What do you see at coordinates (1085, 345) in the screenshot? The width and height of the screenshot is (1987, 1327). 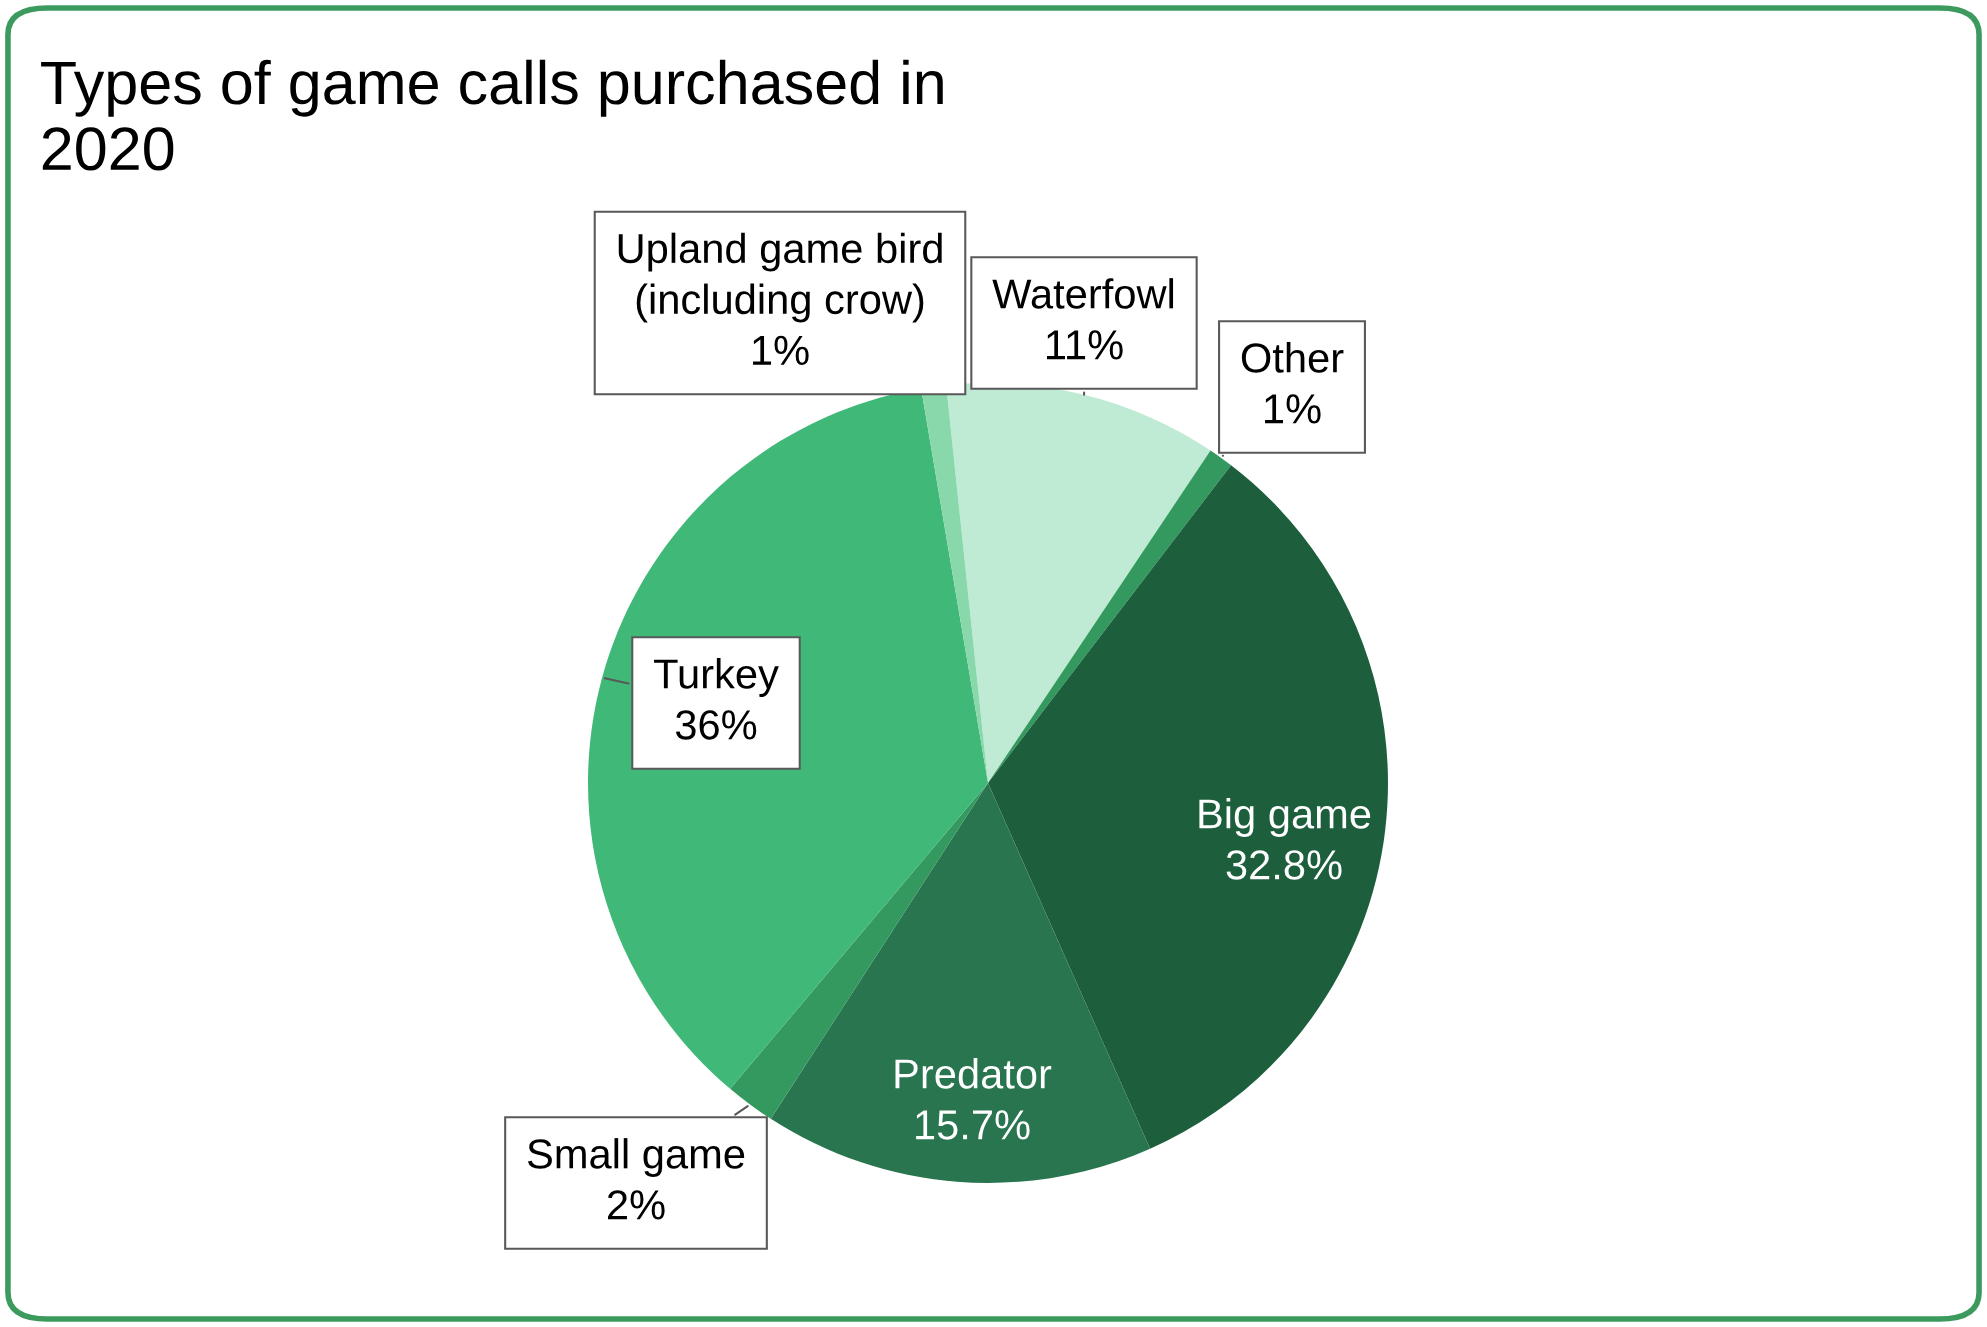 I see `data-label: 11%` at bounding box center [1085, 345].